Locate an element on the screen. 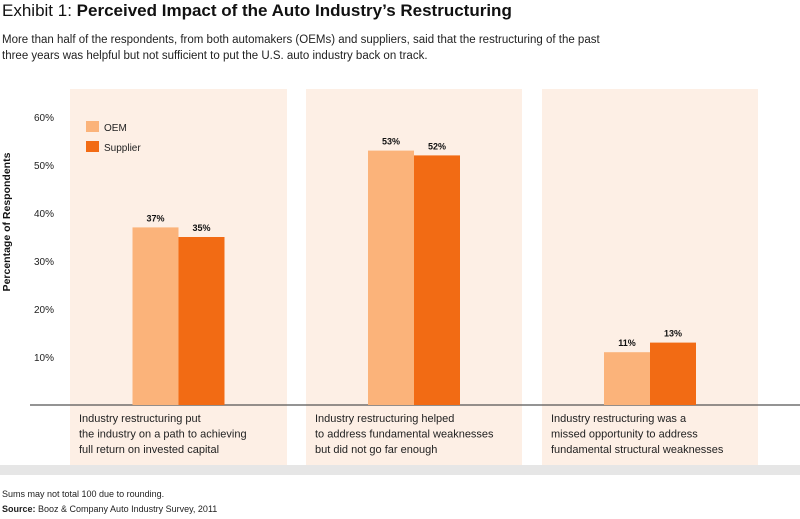 This screenshot has width=800, height=519. category-label: missed opportunity to address is located at coordinates (624, 435).